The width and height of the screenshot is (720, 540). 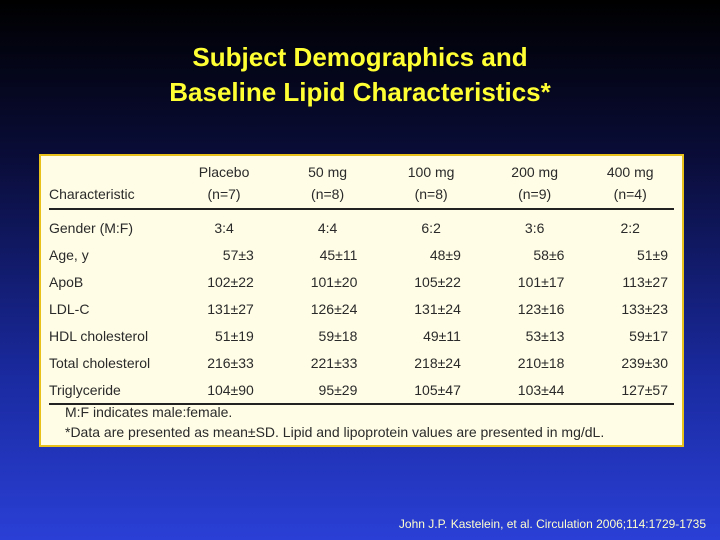 What do you see at coordinates (541, 308) in the screenshot?
I see `table-cell: 123±16` at bounding box center [541, 308].